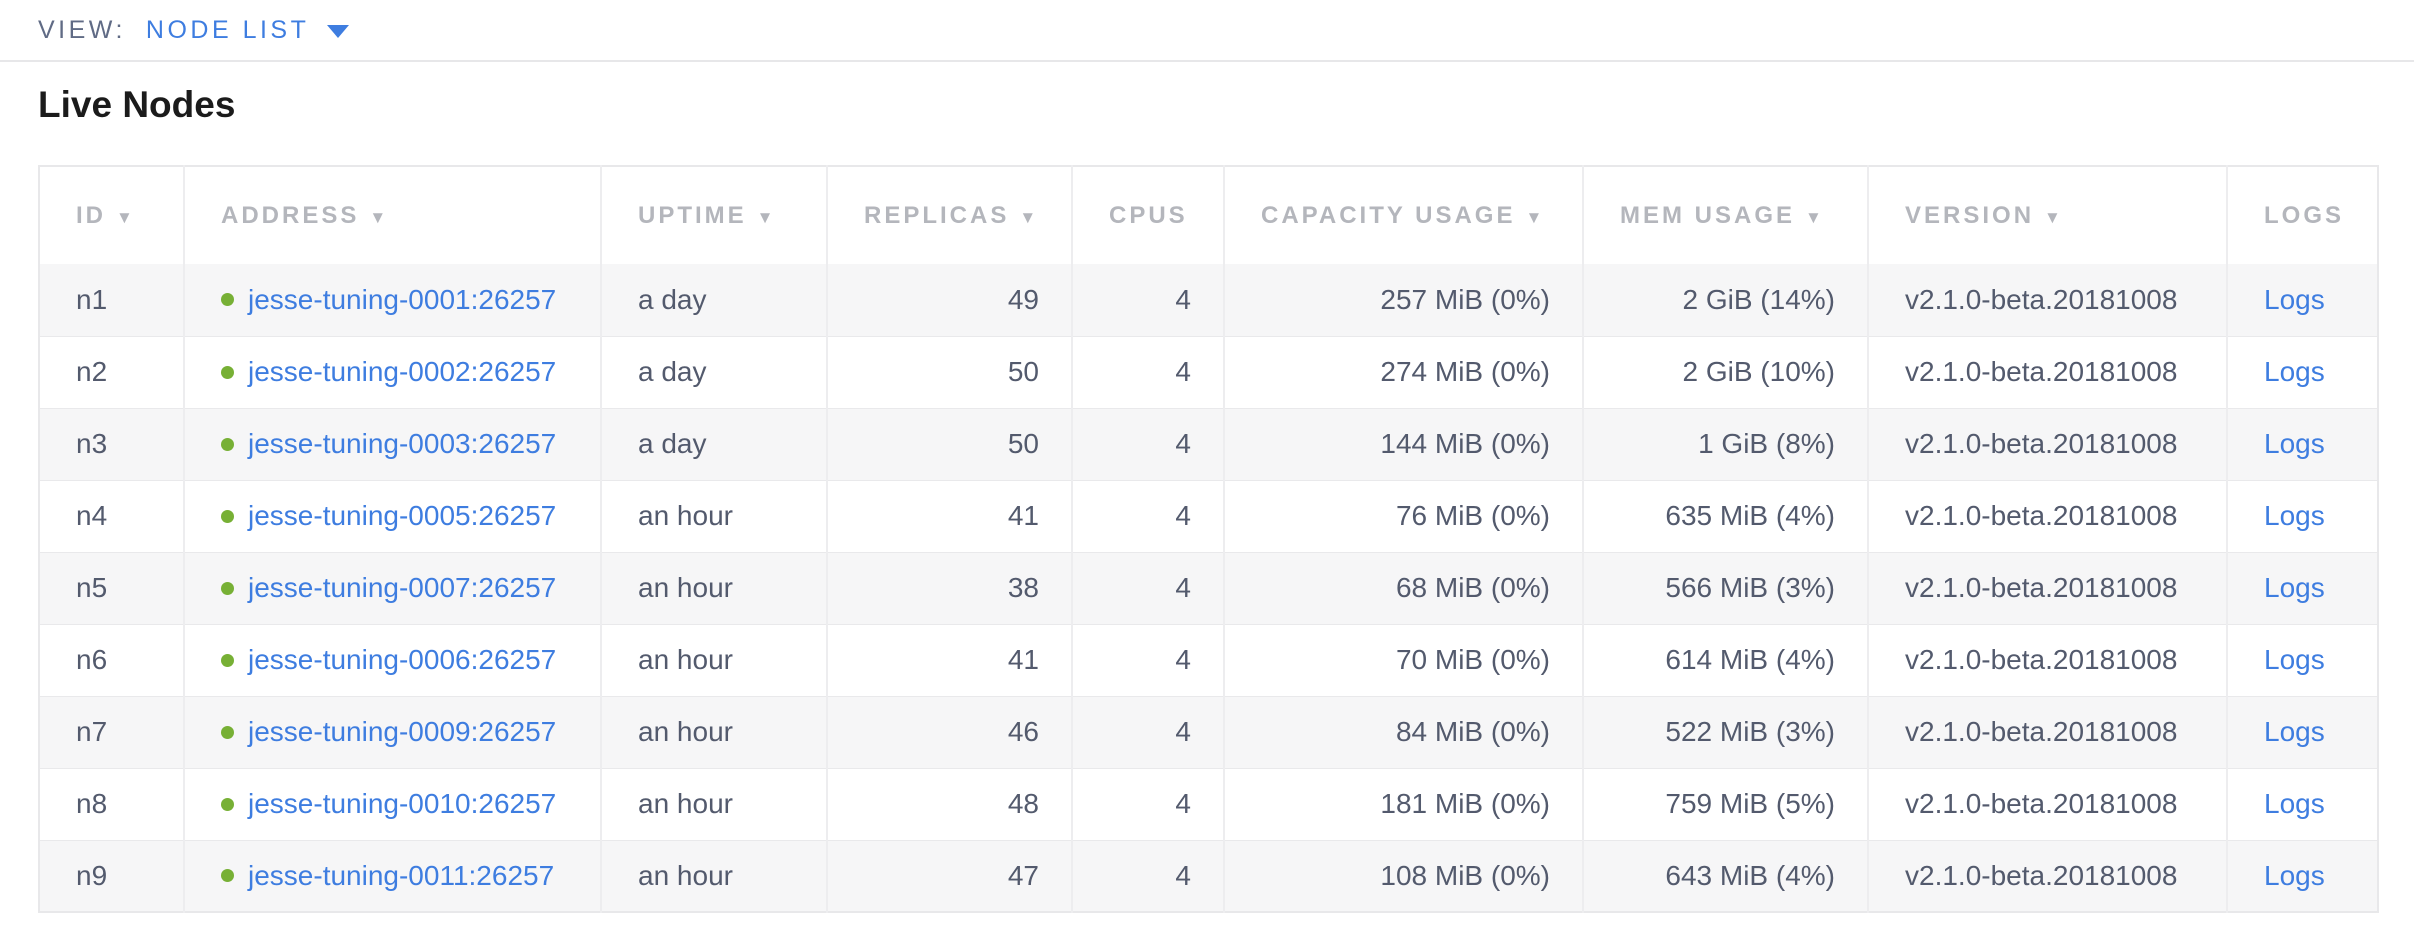  What do you see at coordinates (338, 31) in the screenshot?
I see `chevron-down-icon` at bounding box center [338, 31].